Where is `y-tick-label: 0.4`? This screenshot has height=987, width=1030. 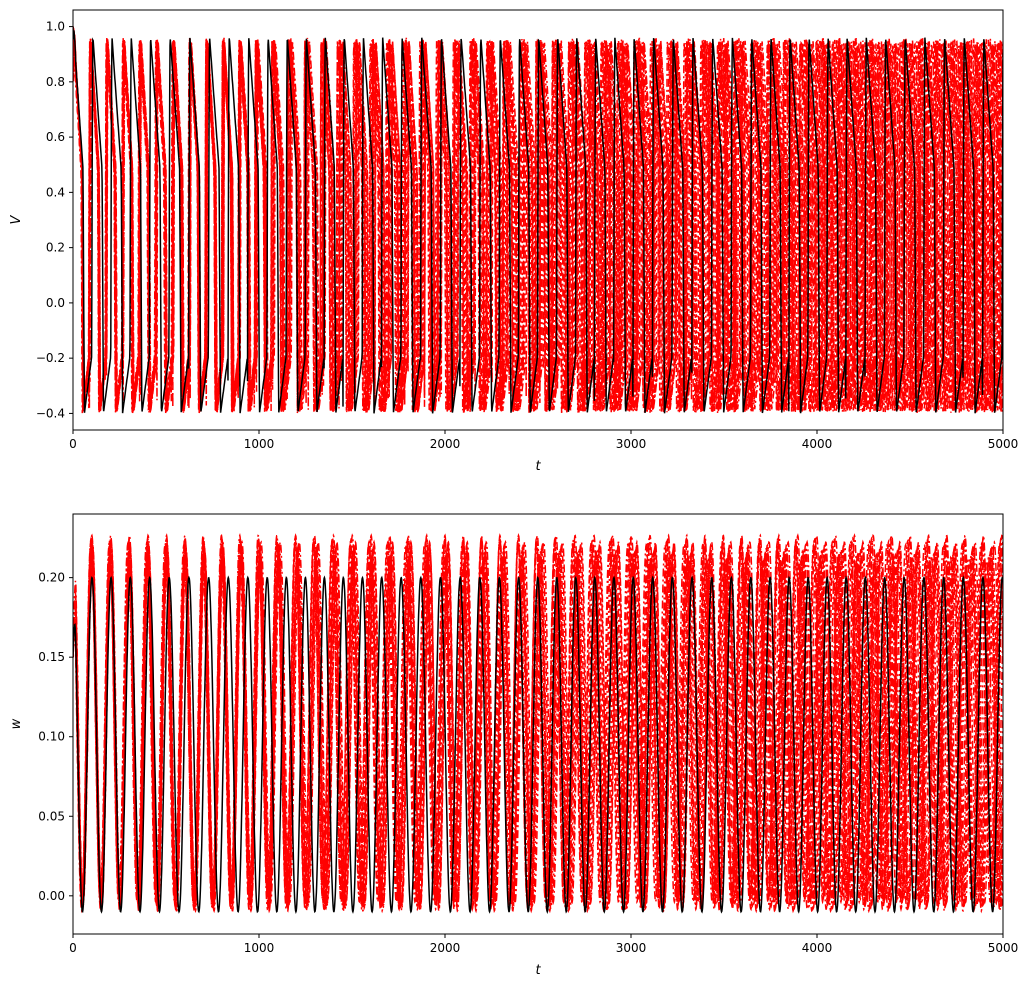 y-tick-label: 0.4 is located at coordinates (55, 192).